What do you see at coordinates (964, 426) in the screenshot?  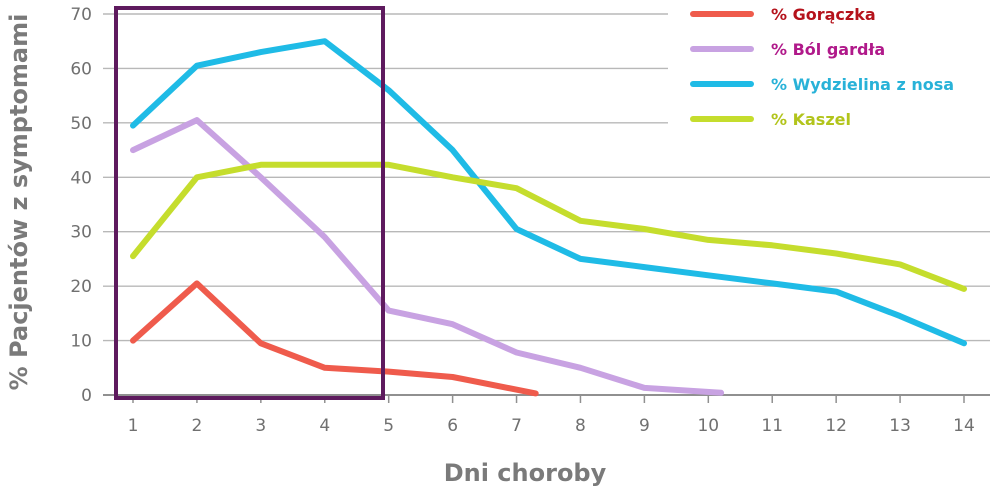 I see `x-tick-label: 14` at bounding box center [964, 426].